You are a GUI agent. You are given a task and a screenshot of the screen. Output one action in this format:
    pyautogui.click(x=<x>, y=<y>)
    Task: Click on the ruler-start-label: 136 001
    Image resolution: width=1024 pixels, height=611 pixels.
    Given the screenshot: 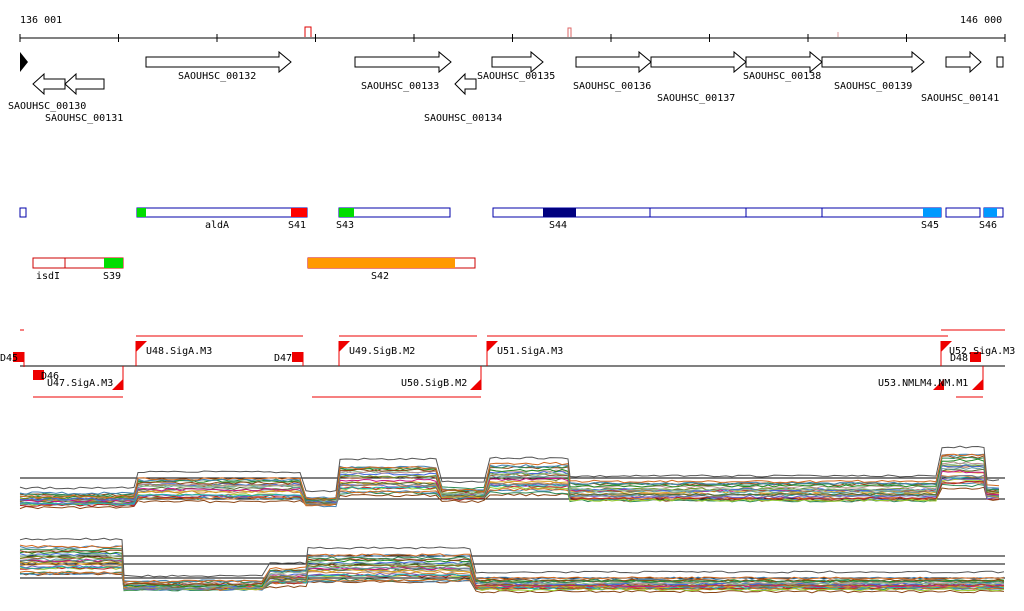 What is the action you would take?
    pyautogui.click(x=41, y=20)
    